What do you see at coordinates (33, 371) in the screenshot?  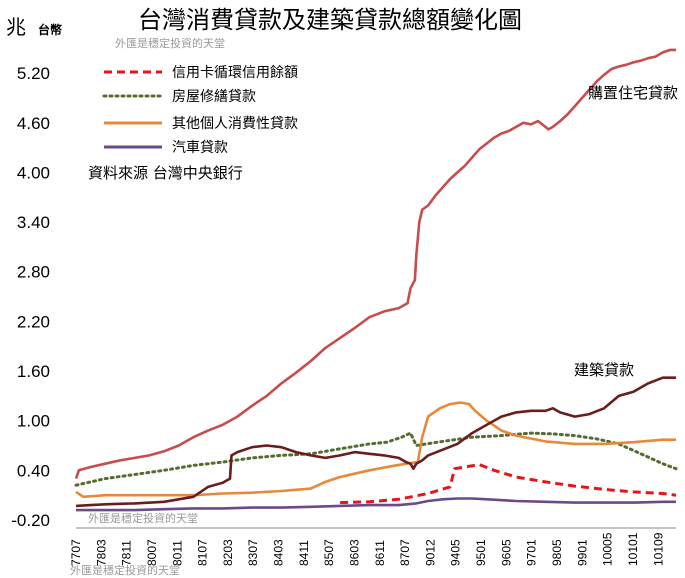 I see `y-tick-label: 1.60` at bounding box center [33, 371].